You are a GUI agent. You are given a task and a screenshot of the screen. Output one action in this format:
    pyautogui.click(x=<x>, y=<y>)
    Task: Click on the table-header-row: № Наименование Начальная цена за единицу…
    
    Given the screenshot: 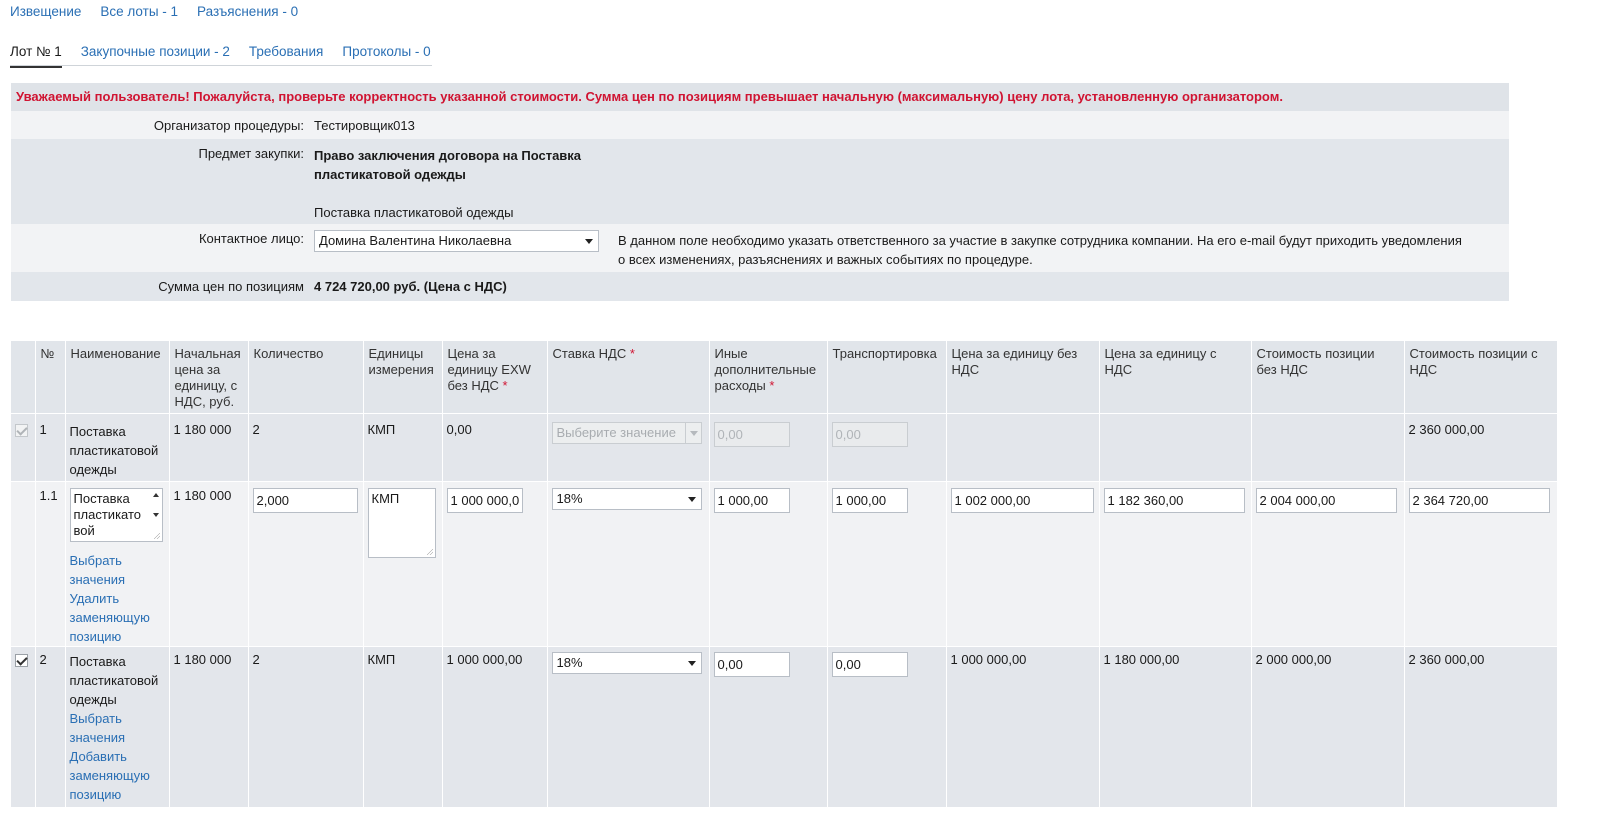 What is the action you would take?
    pyautogui.click(x=784, y=377)
    